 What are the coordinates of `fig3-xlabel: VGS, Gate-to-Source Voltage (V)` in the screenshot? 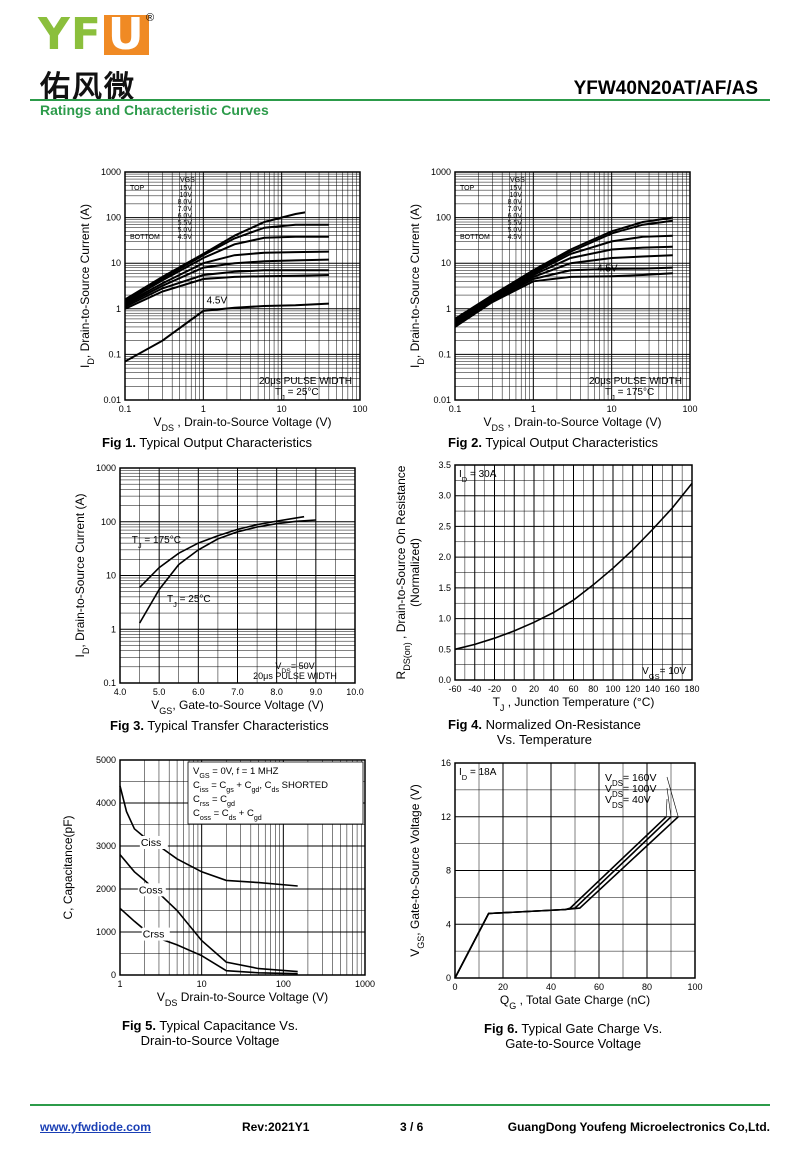 It's located at (237, 707).